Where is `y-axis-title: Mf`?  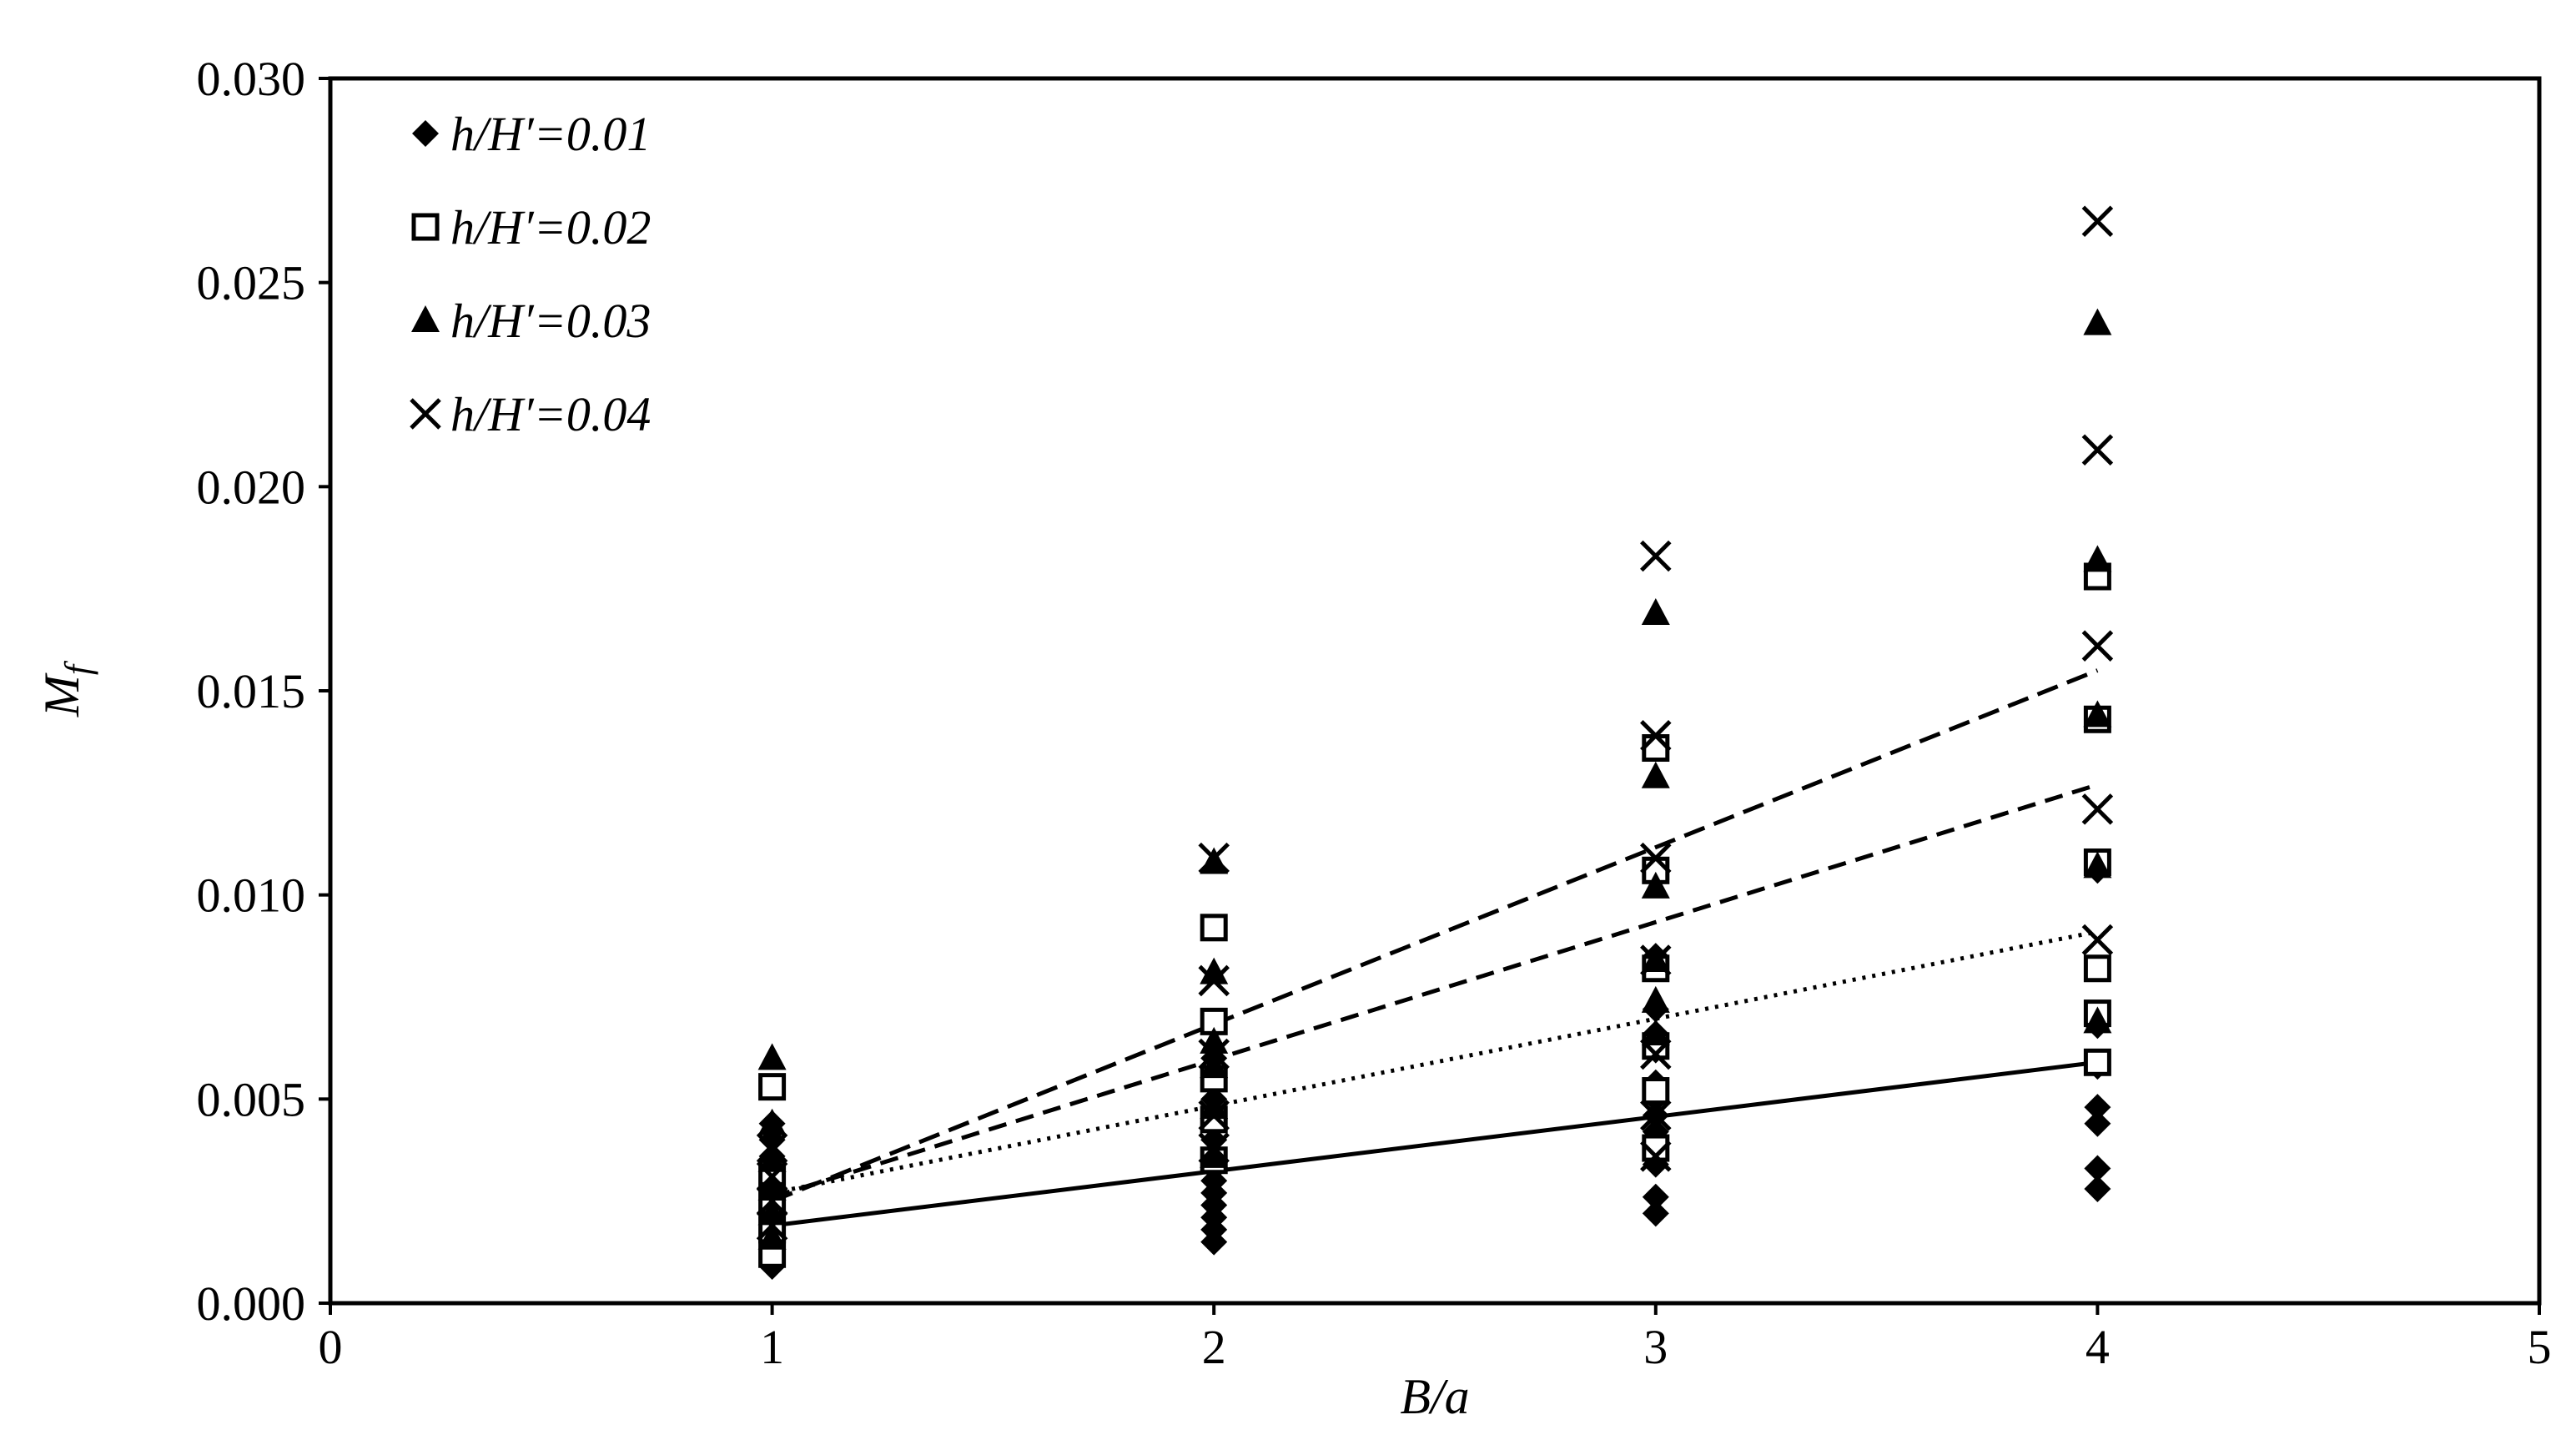 y-axis-title: Mf is located at coordinates (66, 688).